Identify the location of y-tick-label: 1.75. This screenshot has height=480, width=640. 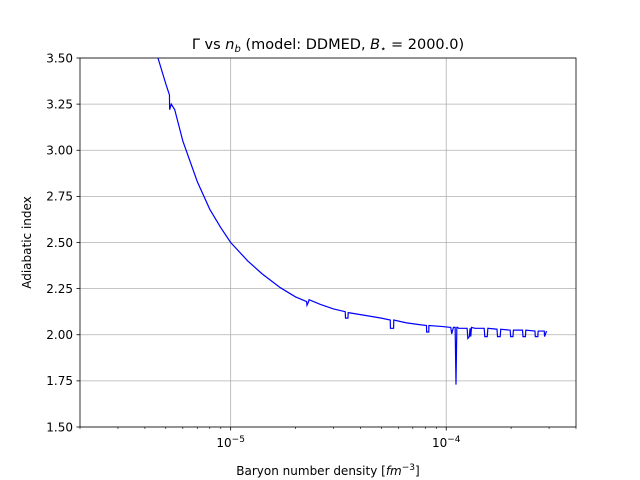
(59, 381).